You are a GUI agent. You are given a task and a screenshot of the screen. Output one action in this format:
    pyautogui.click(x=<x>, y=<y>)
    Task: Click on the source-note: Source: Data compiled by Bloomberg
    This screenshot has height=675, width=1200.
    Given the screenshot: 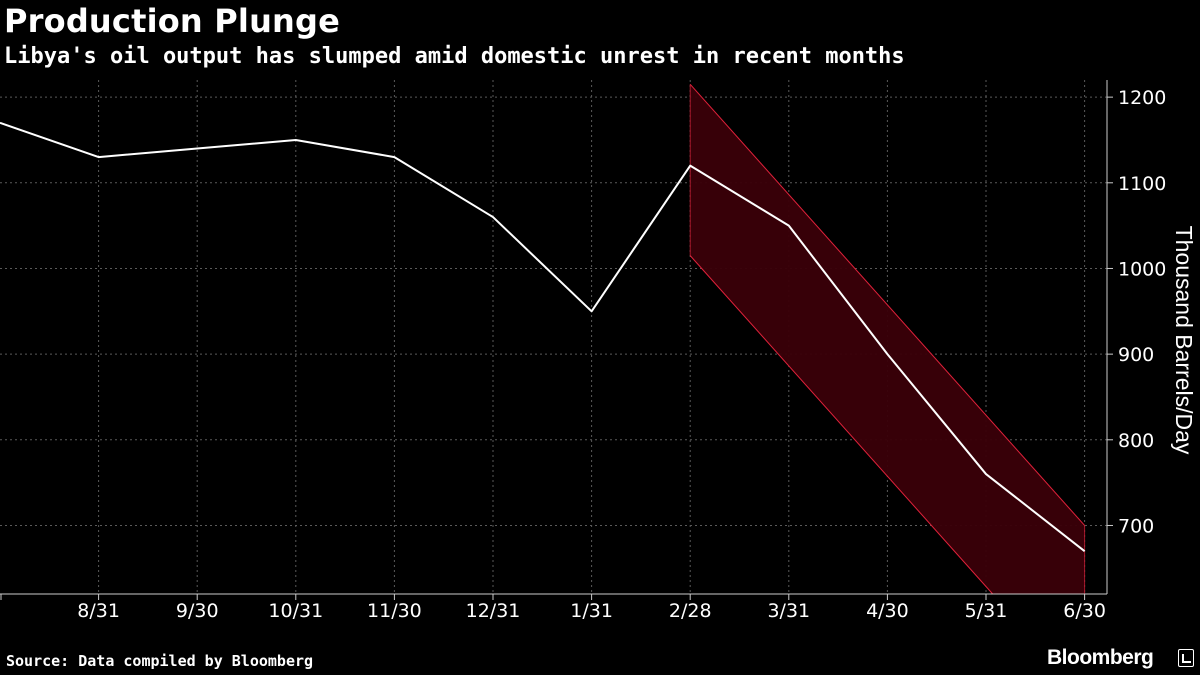 What is the action you would take?
    pyautogui.click(x=160, y=661)
    